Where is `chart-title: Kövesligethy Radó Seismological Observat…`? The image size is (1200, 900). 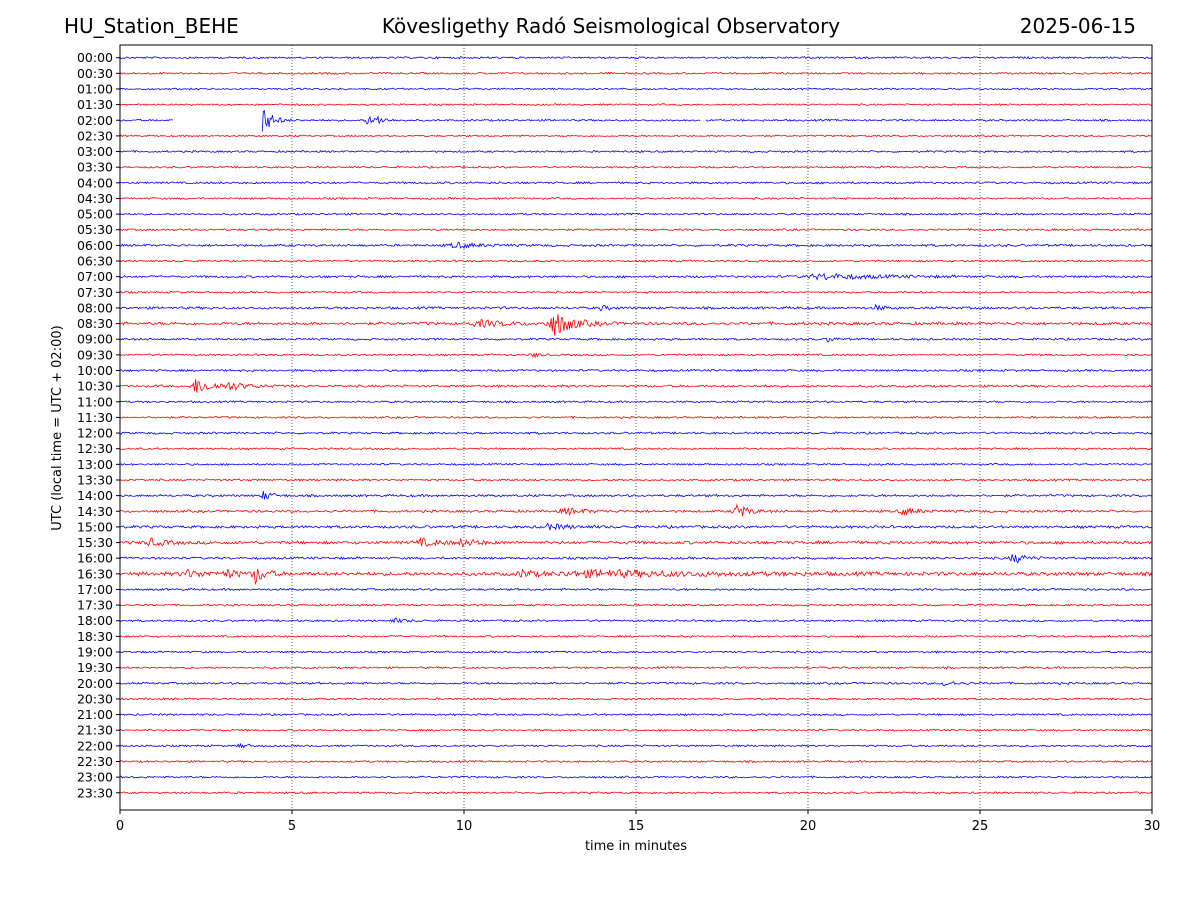 chart-title: Kövesligethy Radó Seismological Observat… is located at coordinates (611, 26).